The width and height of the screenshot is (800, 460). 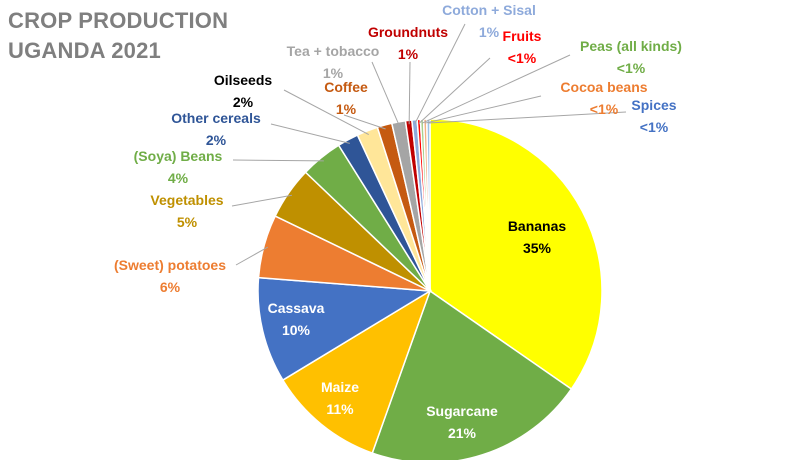 I want to click on slice-name-vegetables: Vegetables, so click(x=186, y=200).